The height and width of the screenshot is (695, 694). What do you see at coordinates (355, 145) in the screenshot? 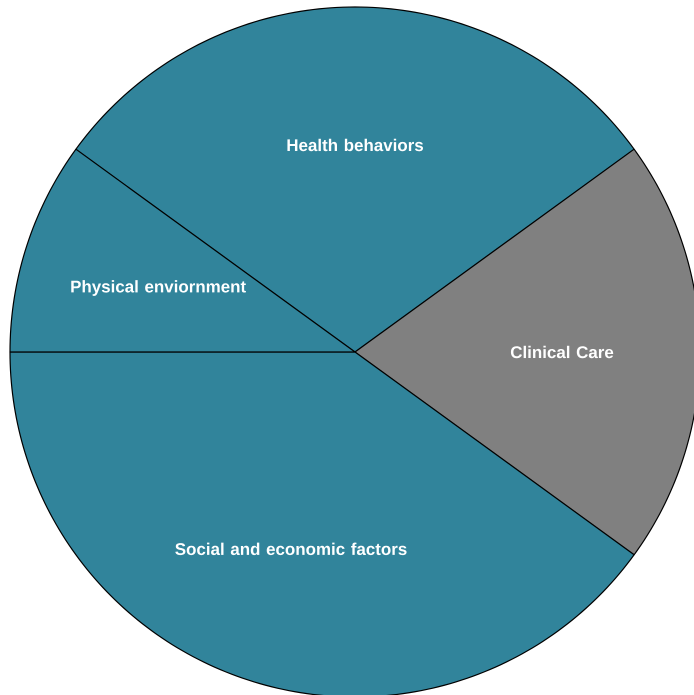
I see `slice-label: Health behaviors` at bounding box center [355, 145].